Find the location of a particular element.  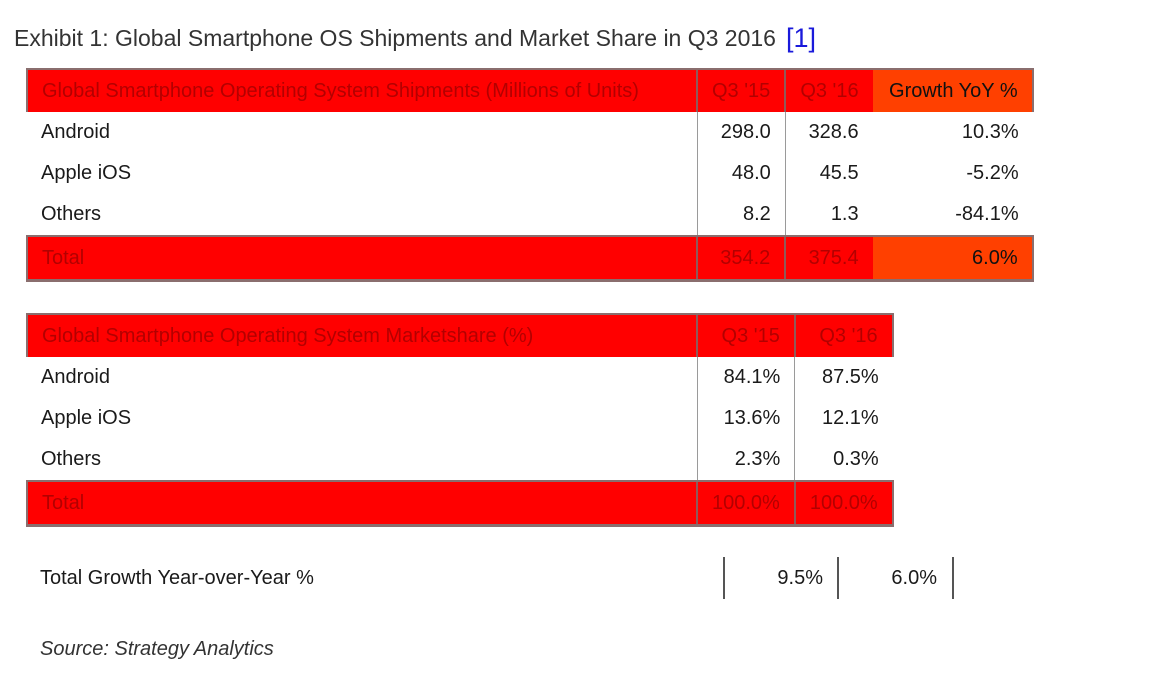

total-q3-15: 354.2 is located at coordinates (740, 258).